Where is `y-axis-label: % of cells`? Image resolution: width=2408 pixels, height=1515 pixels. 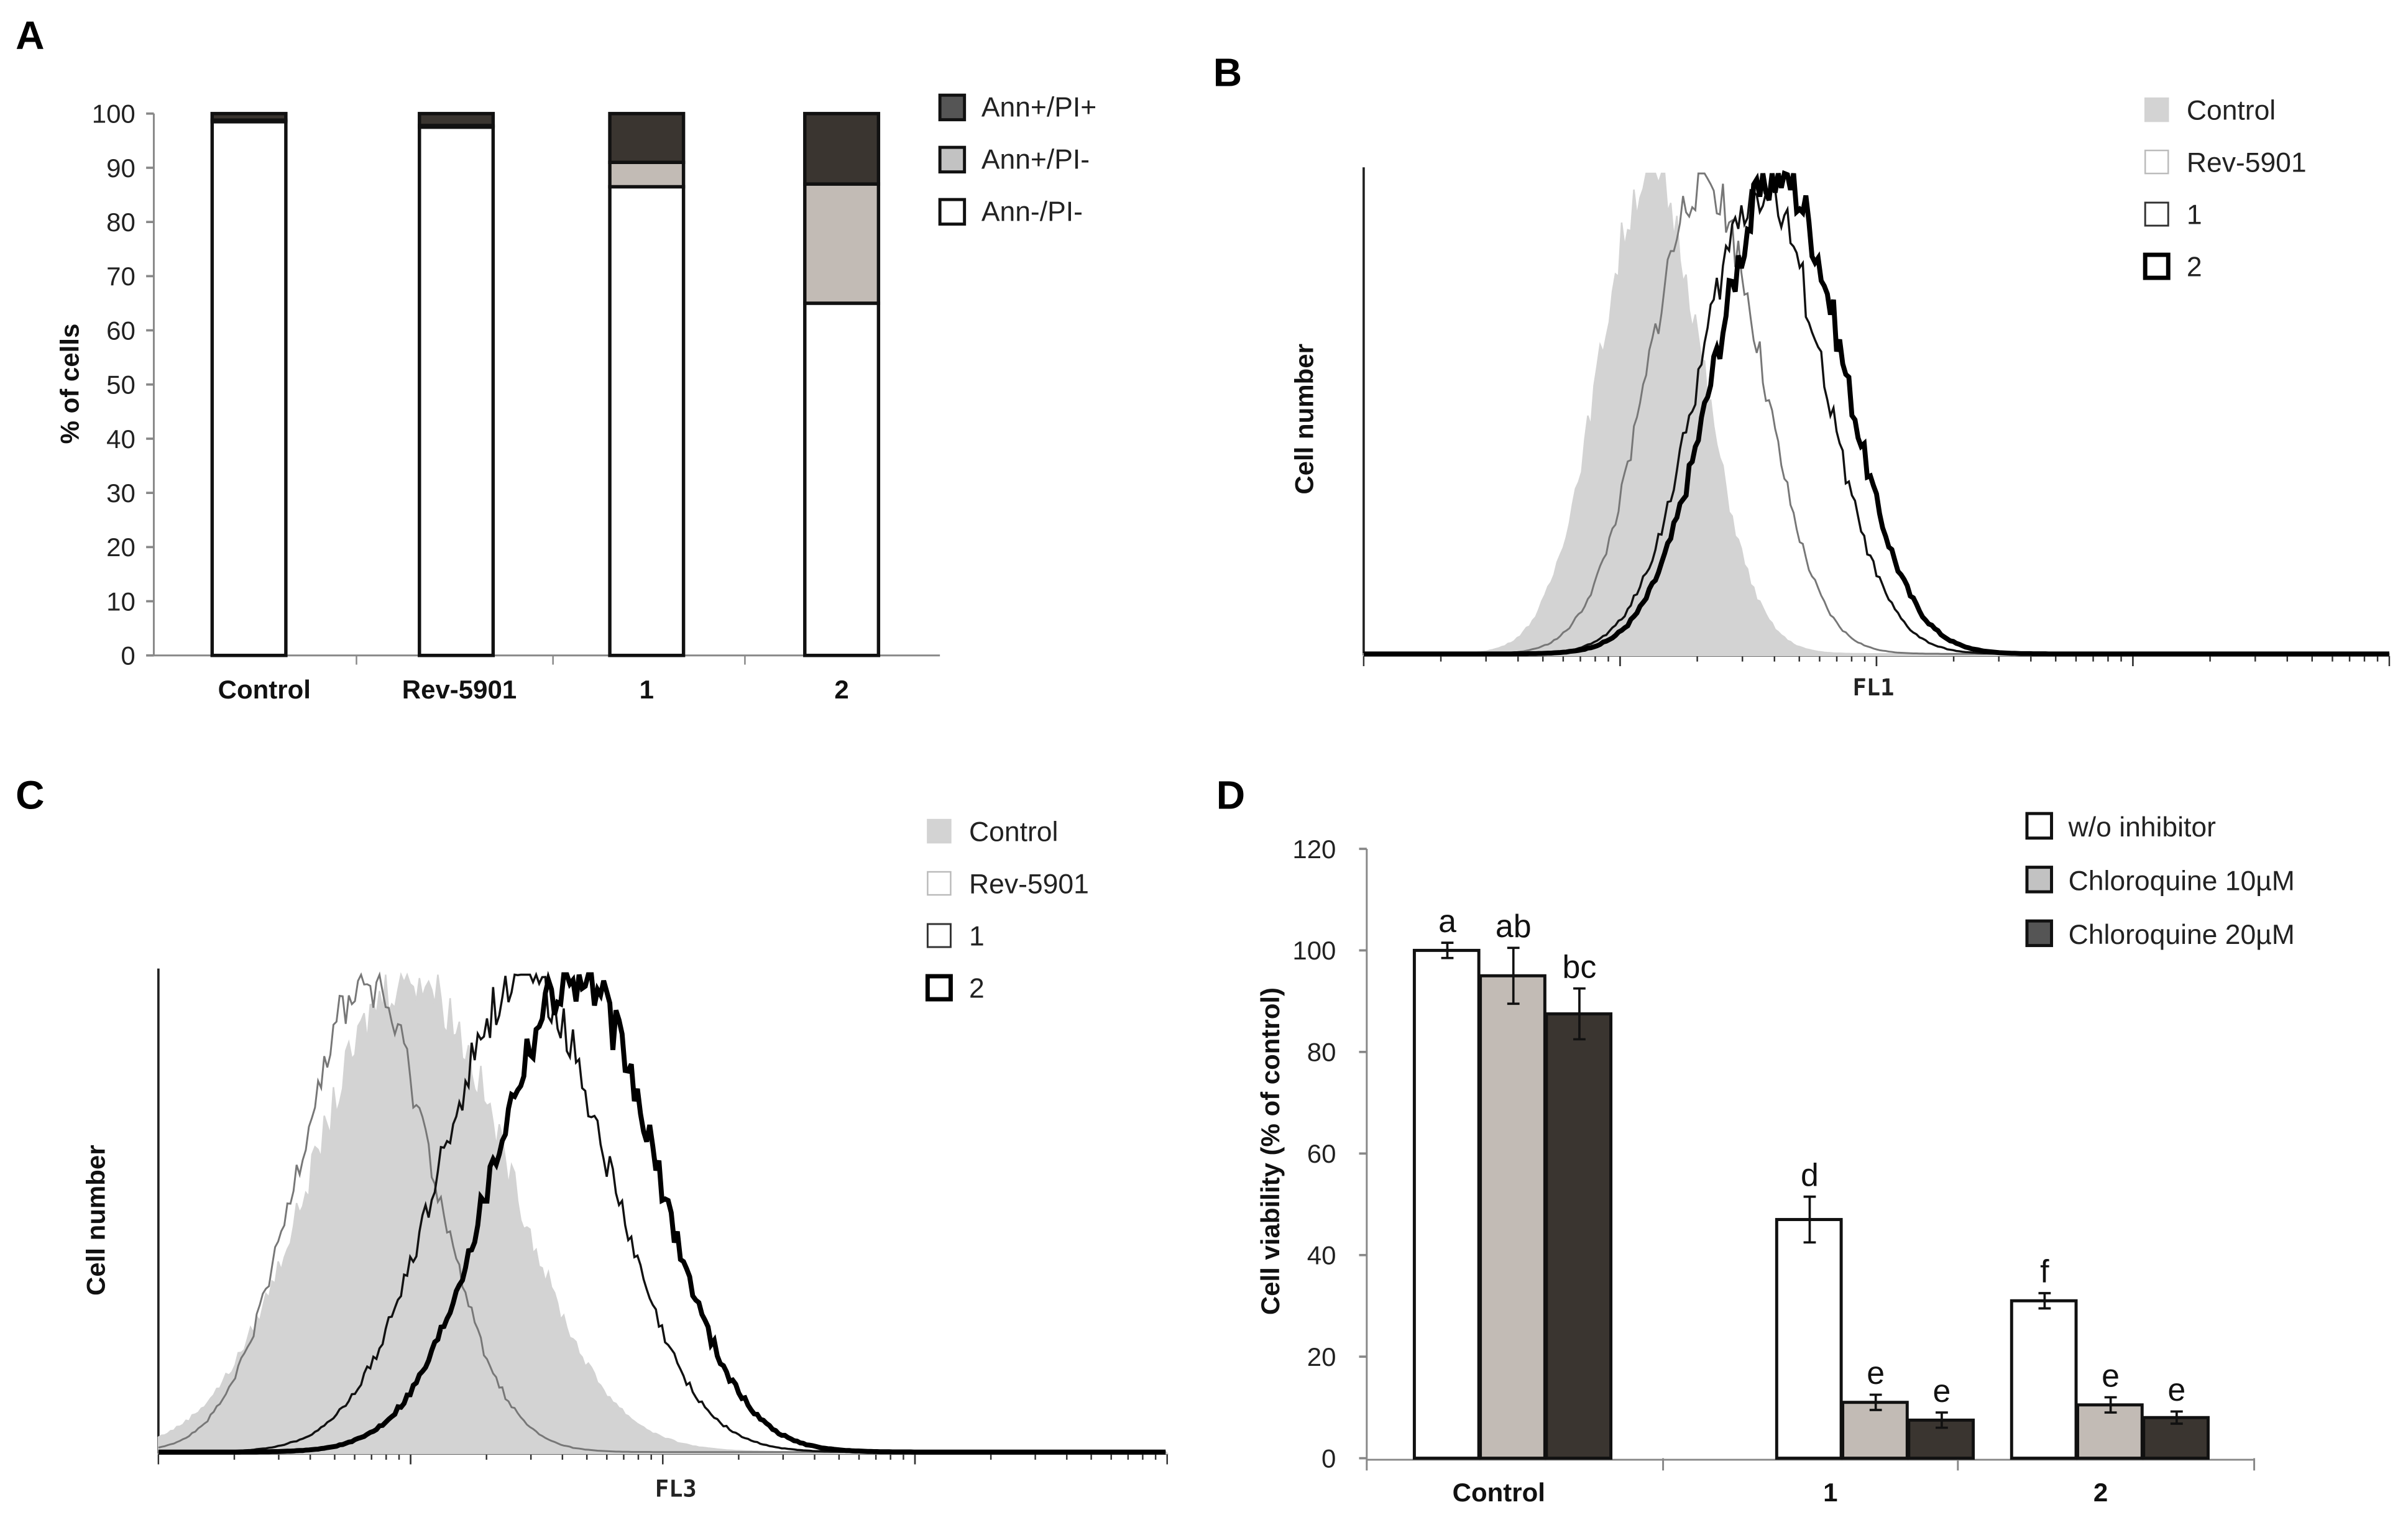 y-axis-label: % of cells is located at coordinates (69, 384).